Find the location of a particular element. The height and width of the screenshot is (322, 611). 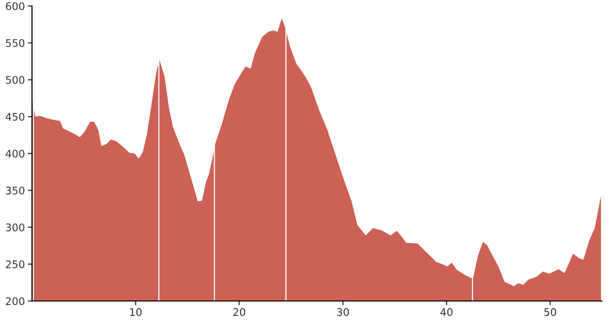

y-tick-label: 500 is located at coordinates (15, 80).